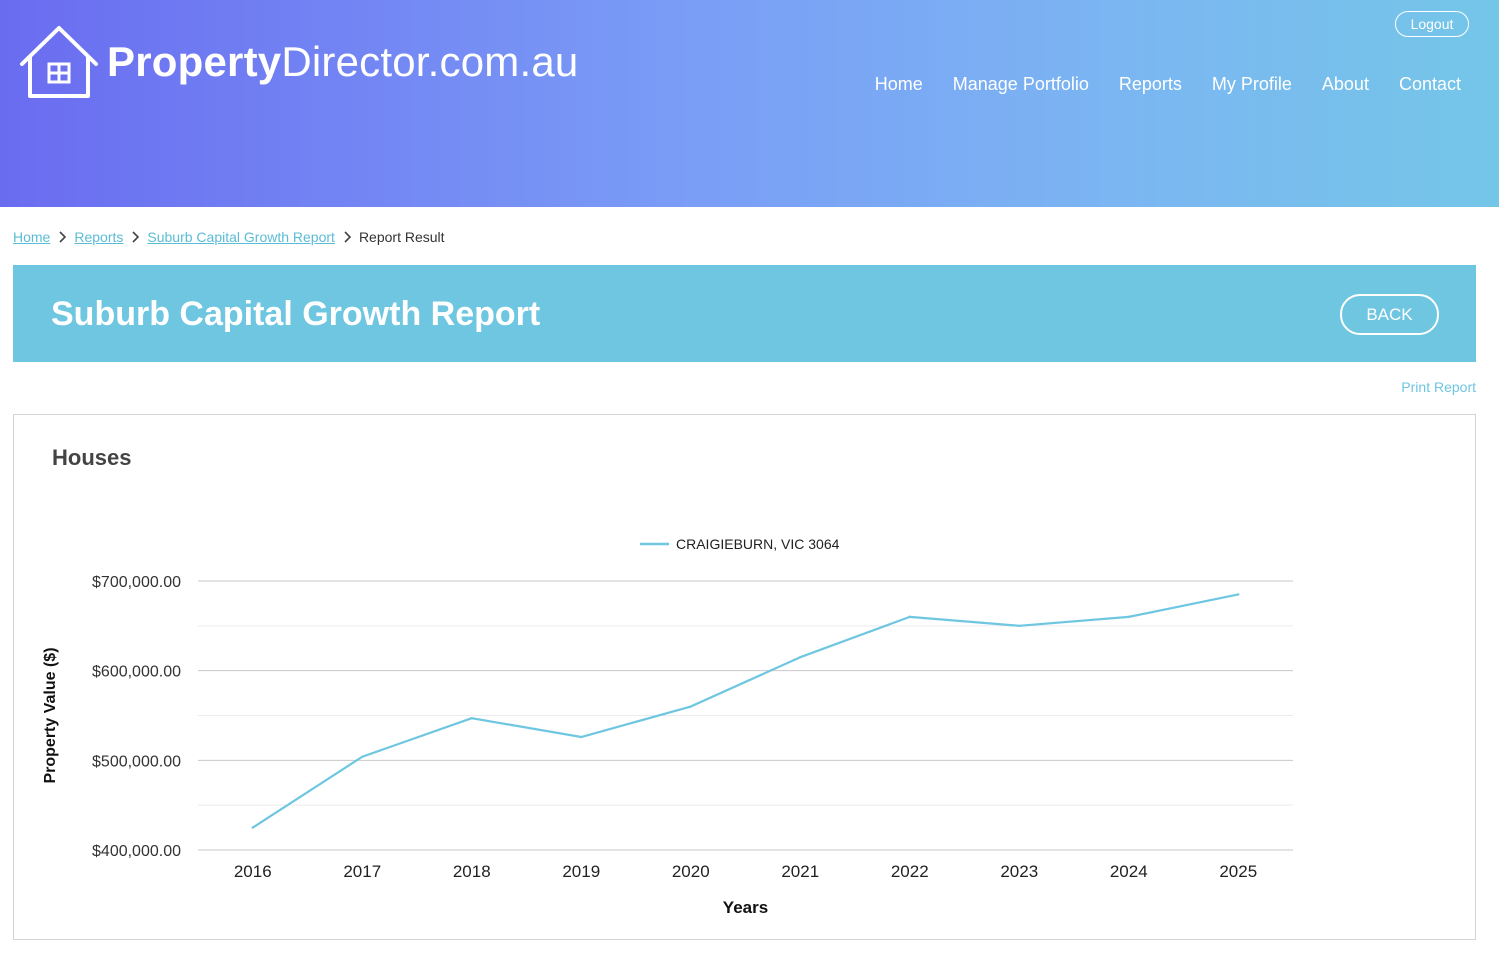 This screenshot has width=1499, height=979. What do you see at coordinates (194, 61) in the screenshot?
I see `logo-text-bold: Property` at bounding box center [194, 61].